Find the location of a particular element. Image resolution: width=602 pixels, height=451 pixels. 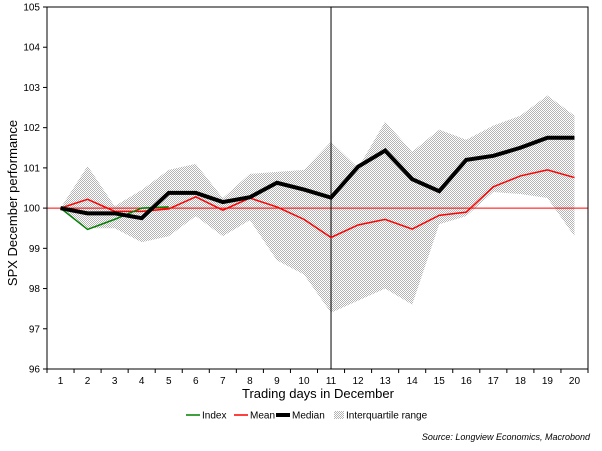

y-tick-label: 104 is located at coordinates (31, 48).